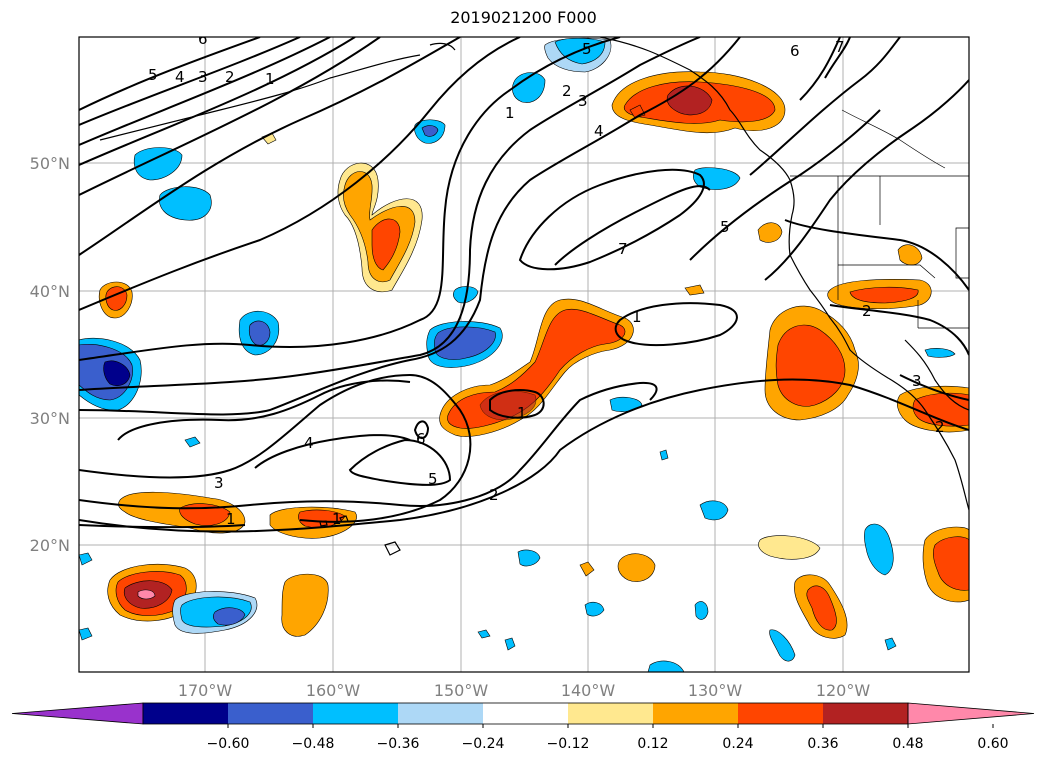  What do you see at coordinates (205, 690) in the screenshot?
I see `lon-label-170w: 170°W` at bounding box center [205, 690].